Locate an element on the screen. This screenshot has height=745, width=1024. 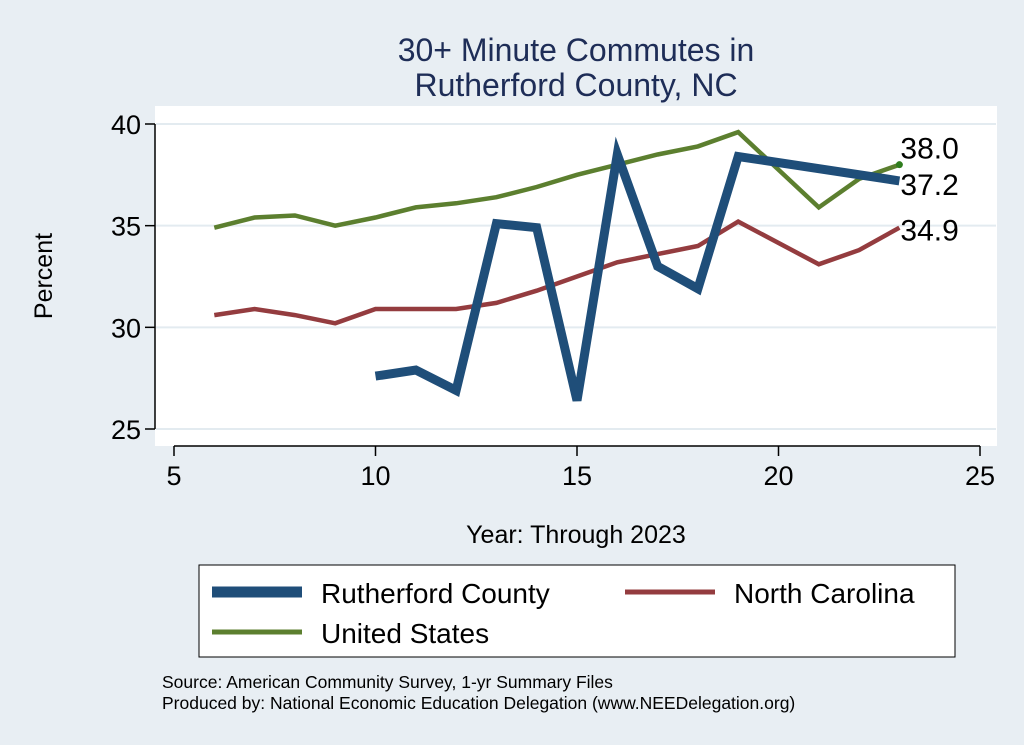
chart-title-line-1: 30+ Minute Commutes in is located at coordinates (576, 50).